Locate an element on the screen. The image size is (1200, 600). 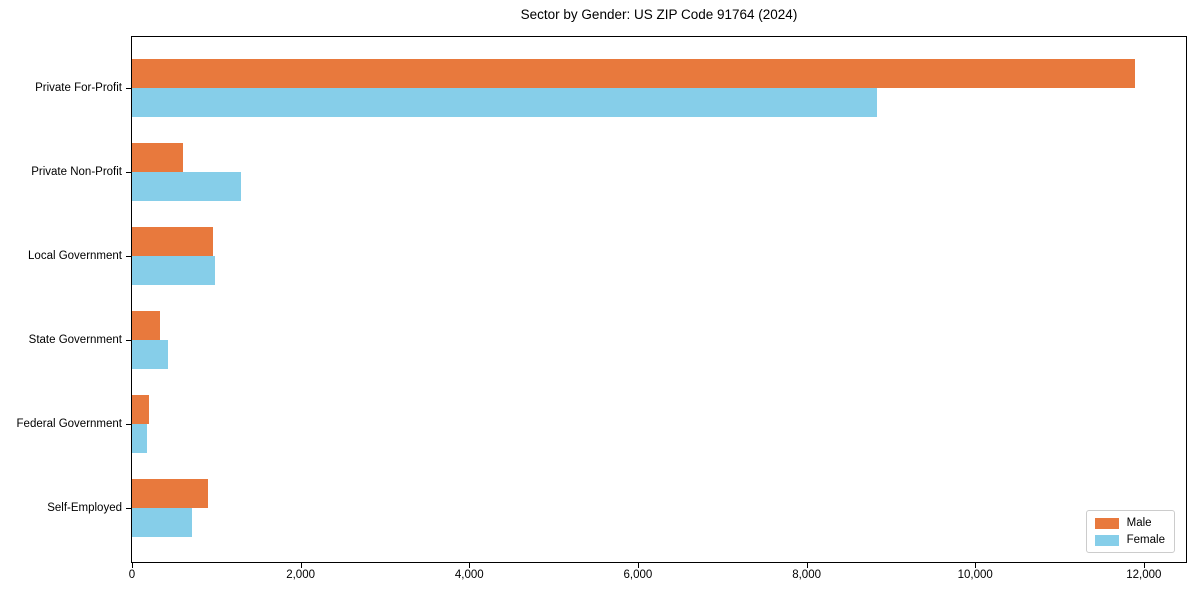
ytick-label-private-for-profit: Private For-Profit is located at coordinates (78, 88).